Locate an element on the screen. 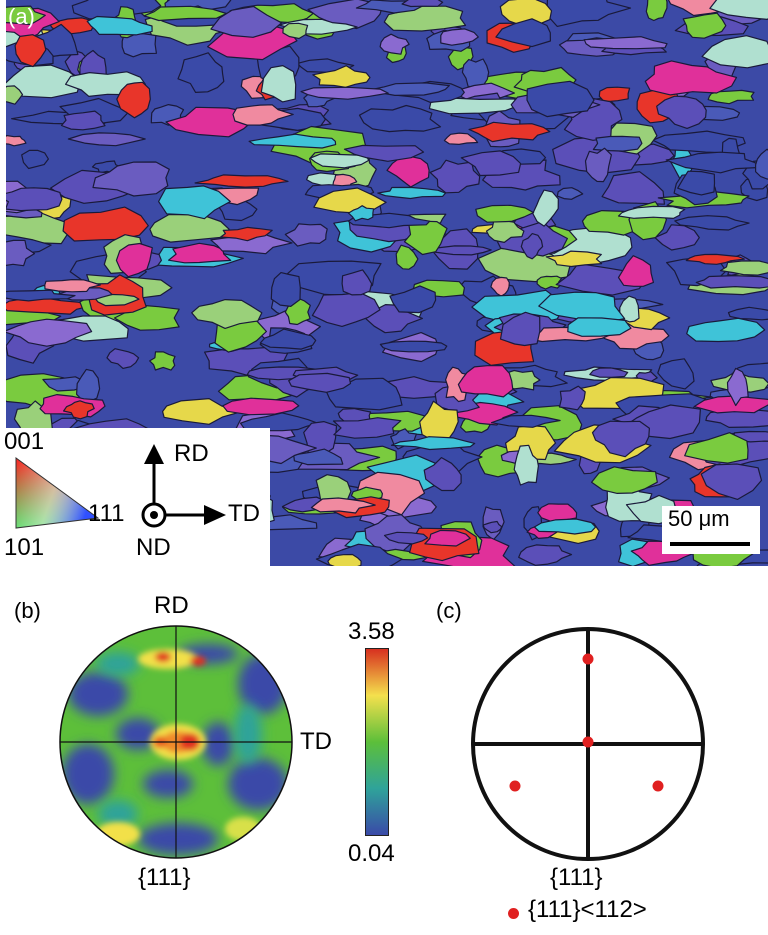 This screenshot has width=768, height=935. corner-111-label: 111 is located at coordinates (106, 513).